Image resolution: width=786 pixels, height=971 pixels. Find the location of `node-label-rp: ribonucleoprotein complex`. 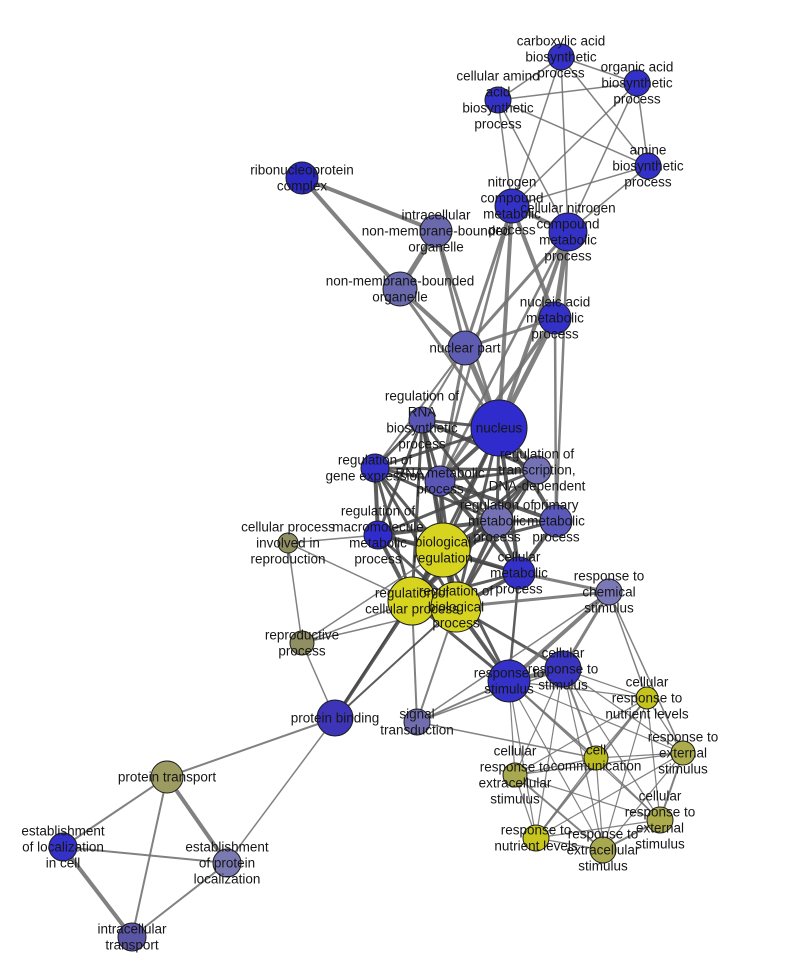

node-label-rp: ribonucleoprotein complex is located at coordinates (302, 178).